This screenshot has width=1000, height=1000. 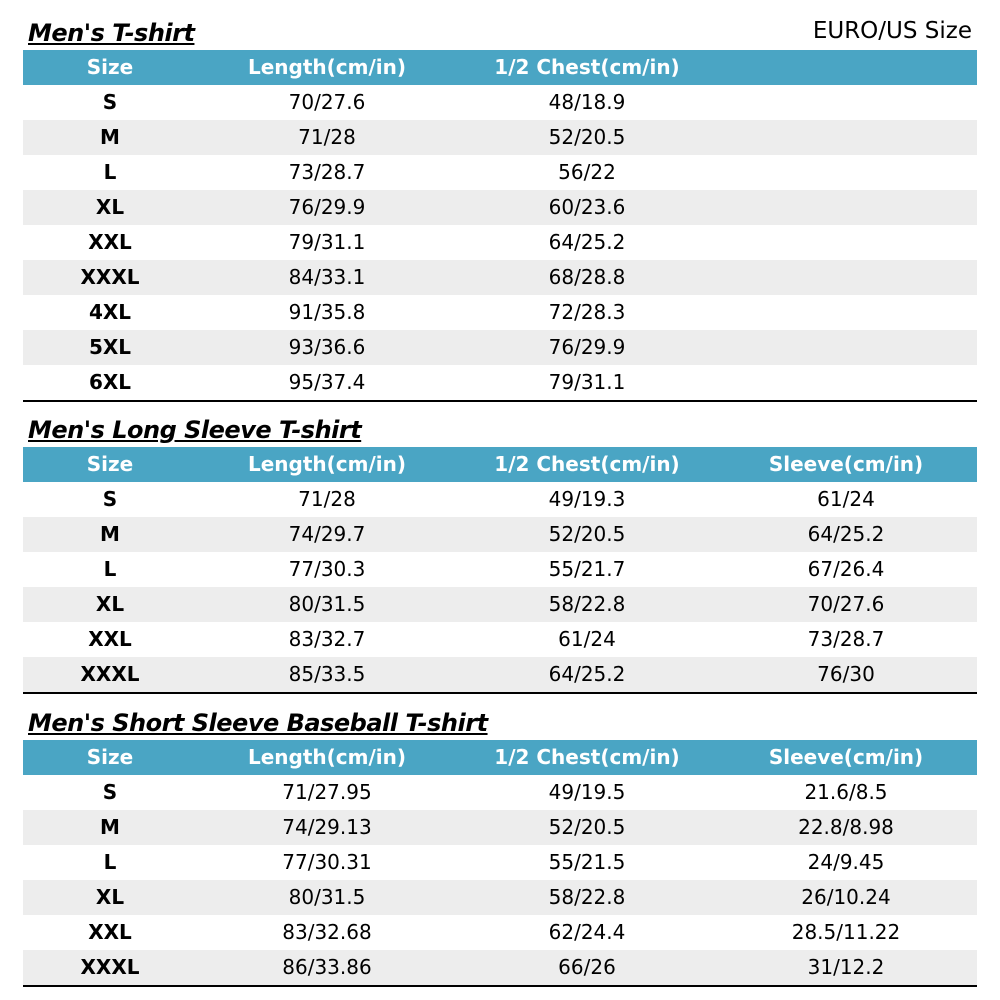 I want to click on table-cell: 66/26, so click(x=587, y=967).